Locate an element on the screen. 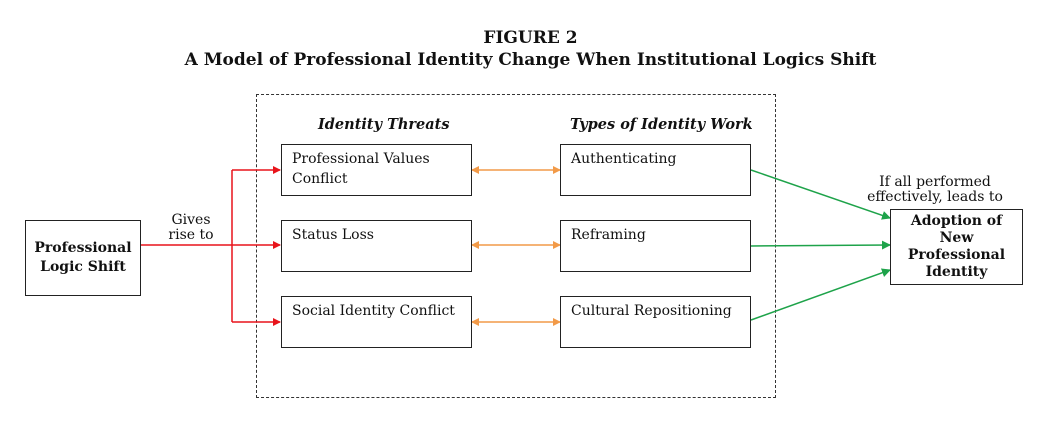  identity-threats-heading: Identity Threats is located at coordinates (384, 124).